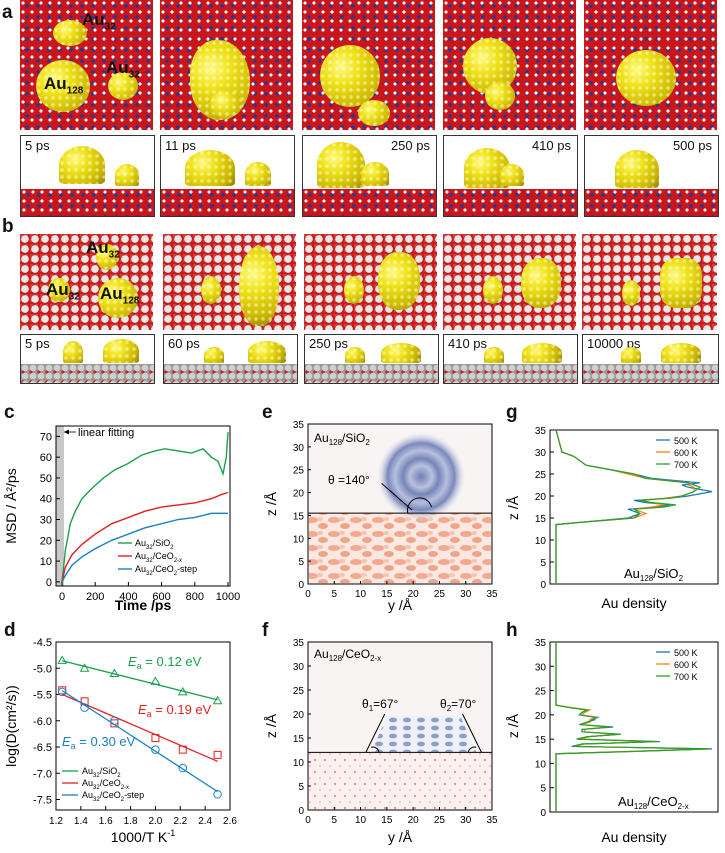 This screenshot has width=725, height=853. What do you see at coordinates (400, 837) in the screenshot?
I see `x-axis-label-f: y /Å` at bounding box center [400, 837].